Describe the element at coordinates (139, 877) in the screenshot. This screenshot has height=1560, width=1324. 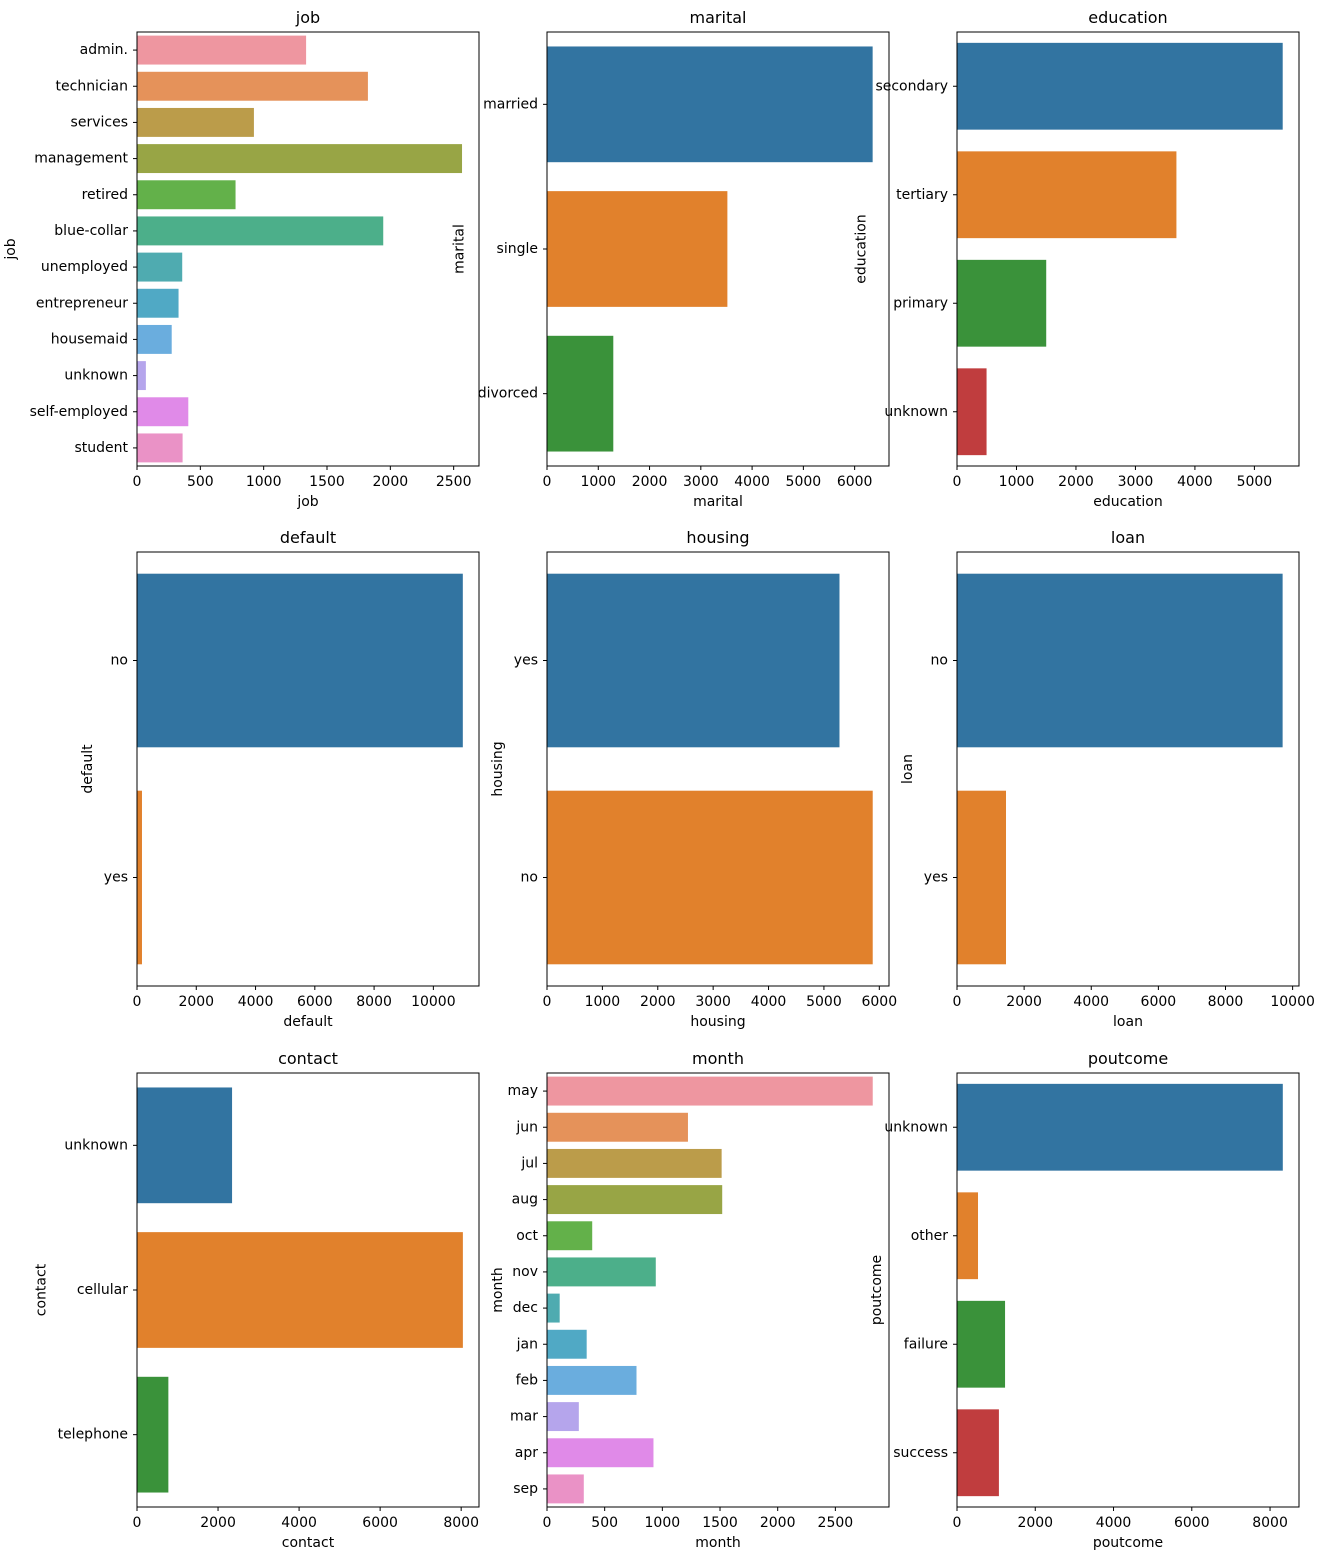
I see `bar-default-yes` at that location.